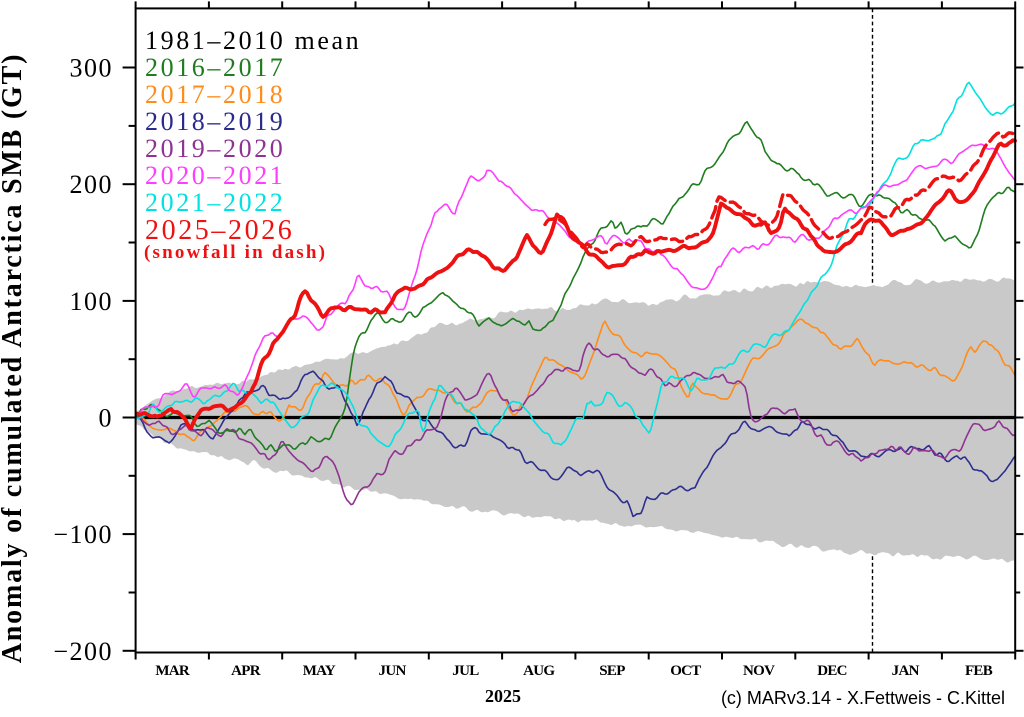 This screenshot has width=1024, height=717. I want to click on svg-text: MAR, so click(172, 671).